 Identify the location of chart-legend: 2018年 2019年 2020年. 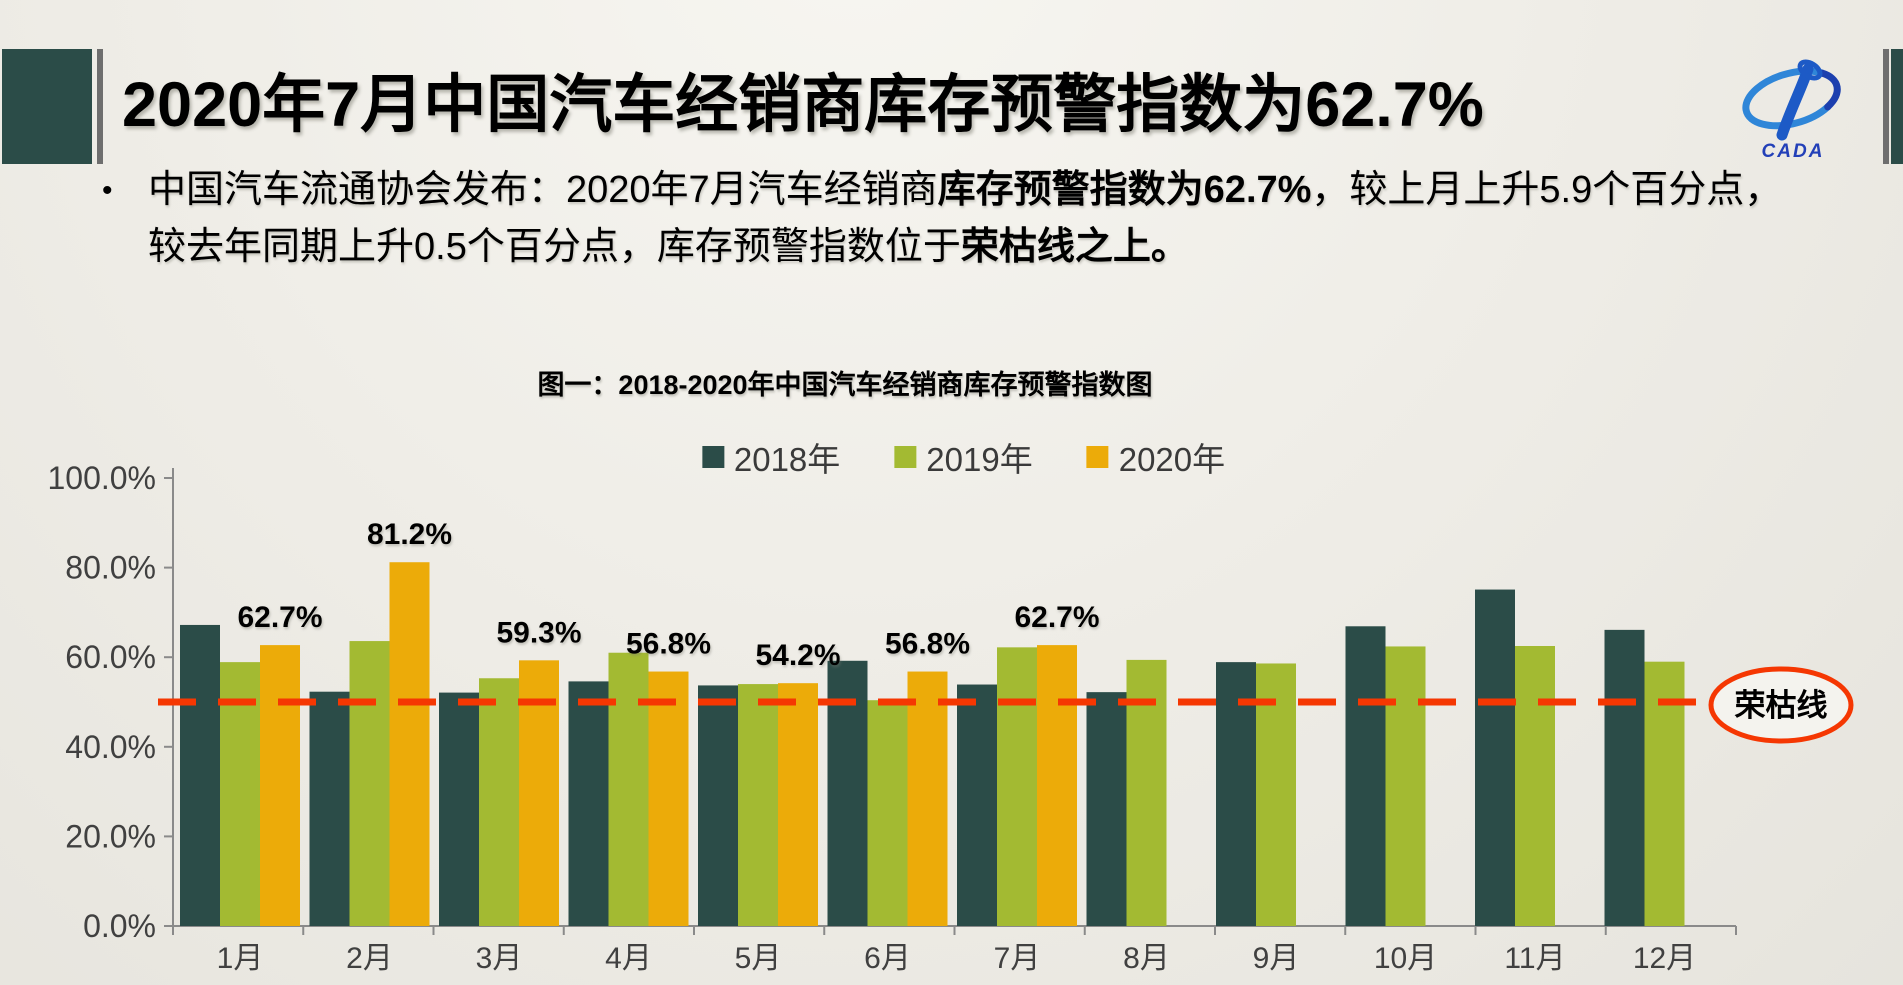
(963, 457).